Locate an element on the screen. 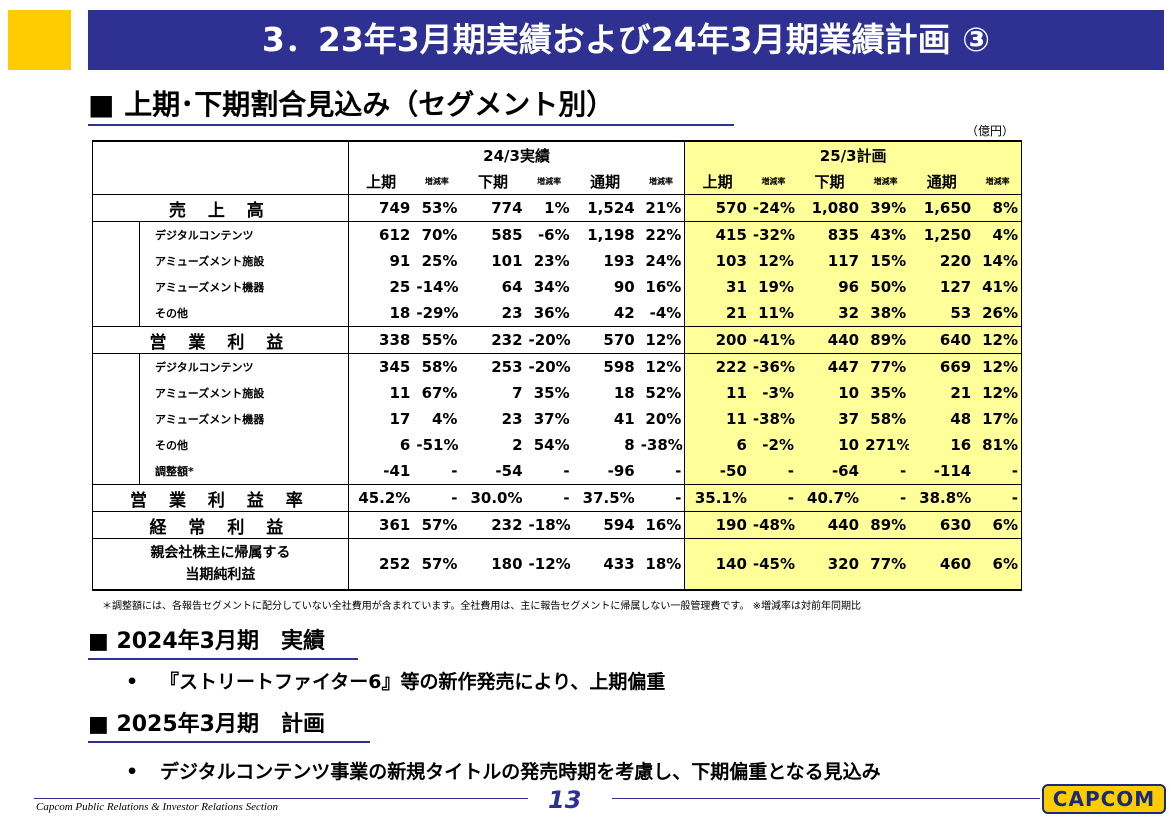 This screenshot has width=1171, height=820. value-cell: 200 is located at coordinates (717, 340).